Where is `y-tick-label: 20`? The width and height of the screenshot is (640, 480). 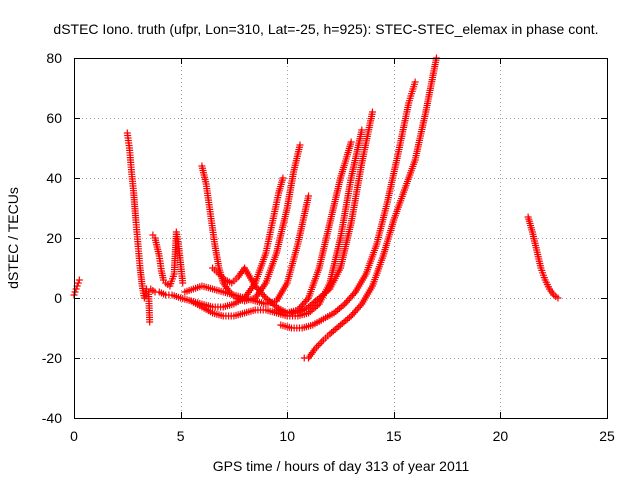 y-tick-label: 20 is located at coordinates (54, 238).